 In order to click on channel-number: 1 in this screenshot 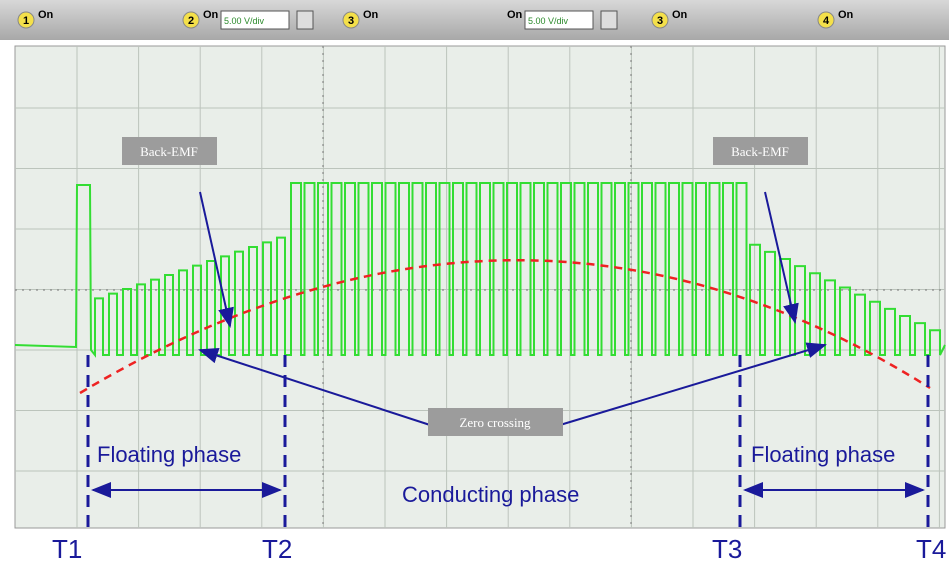, I will do `click(26, 21)`.